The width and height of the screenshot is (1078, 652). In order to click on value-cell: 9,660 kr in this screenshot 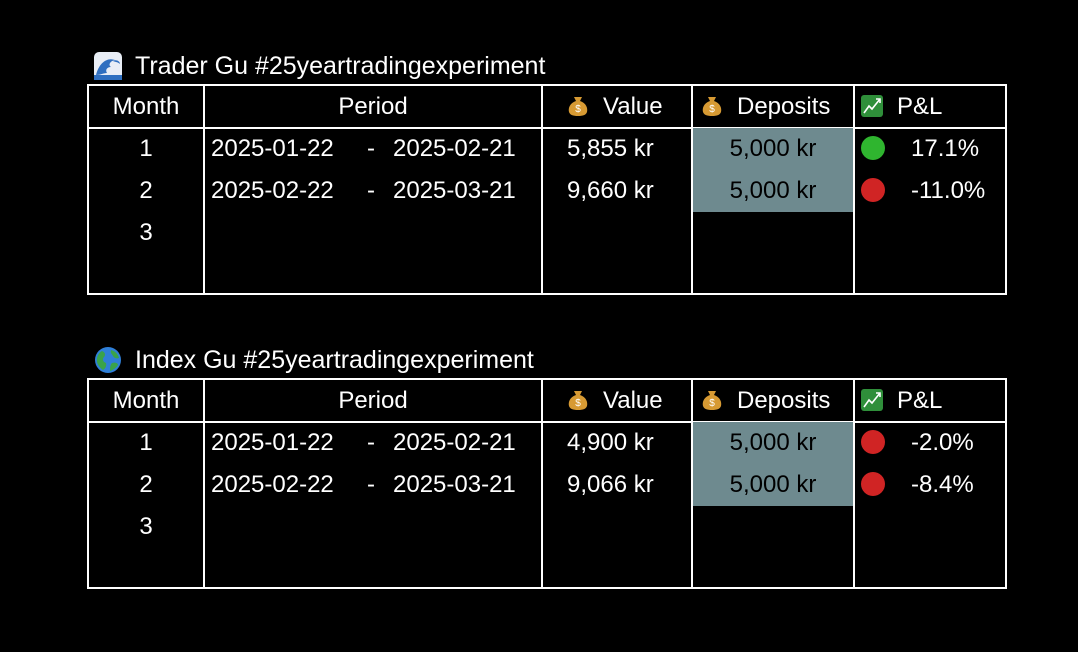, I will do `click(610, 190)`.